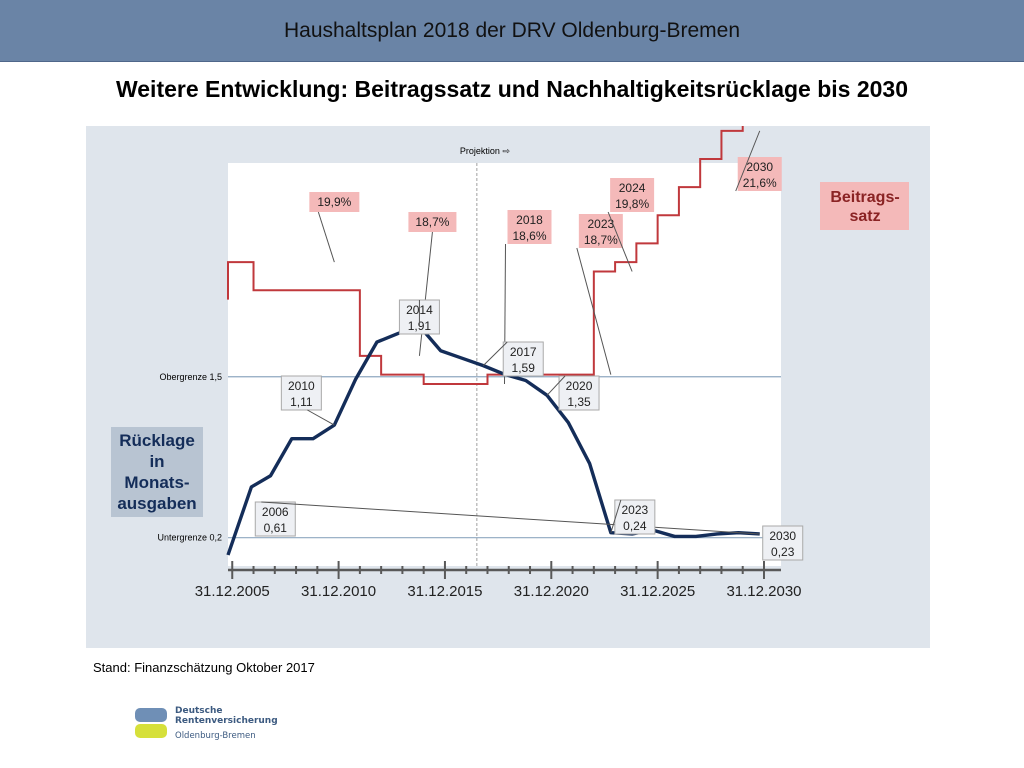 This screenshot has width=1024, height=768. Describe the element at coordinates (301, 386) in the screenshot. I see `reserve-callout-label: 2010` at that location.